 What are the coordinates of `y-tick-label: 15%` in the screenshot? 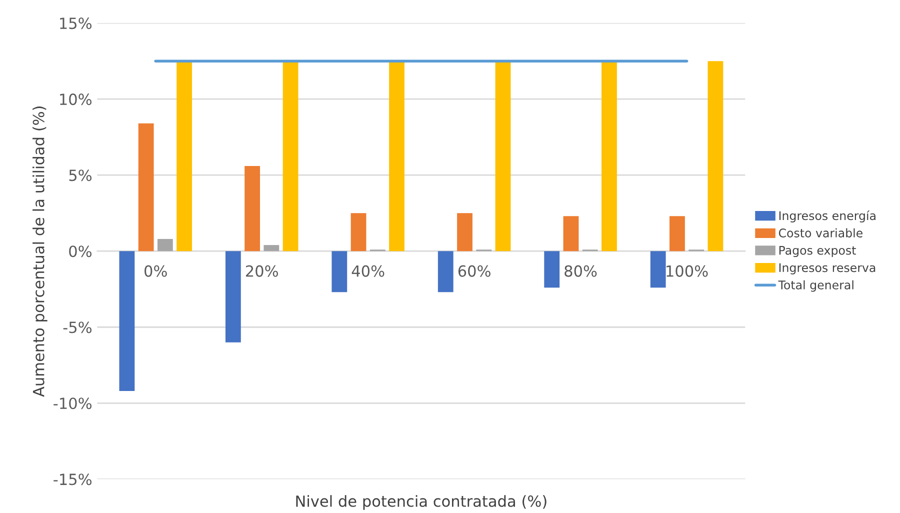 It's located at (76, 24).